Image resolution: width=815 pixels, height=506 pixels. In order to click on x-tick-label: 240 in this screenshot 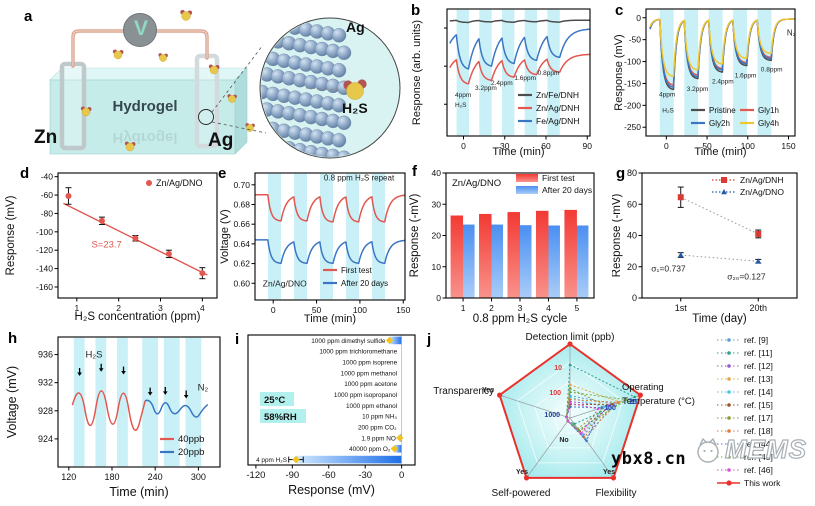, I will do `click(155, 477)`.